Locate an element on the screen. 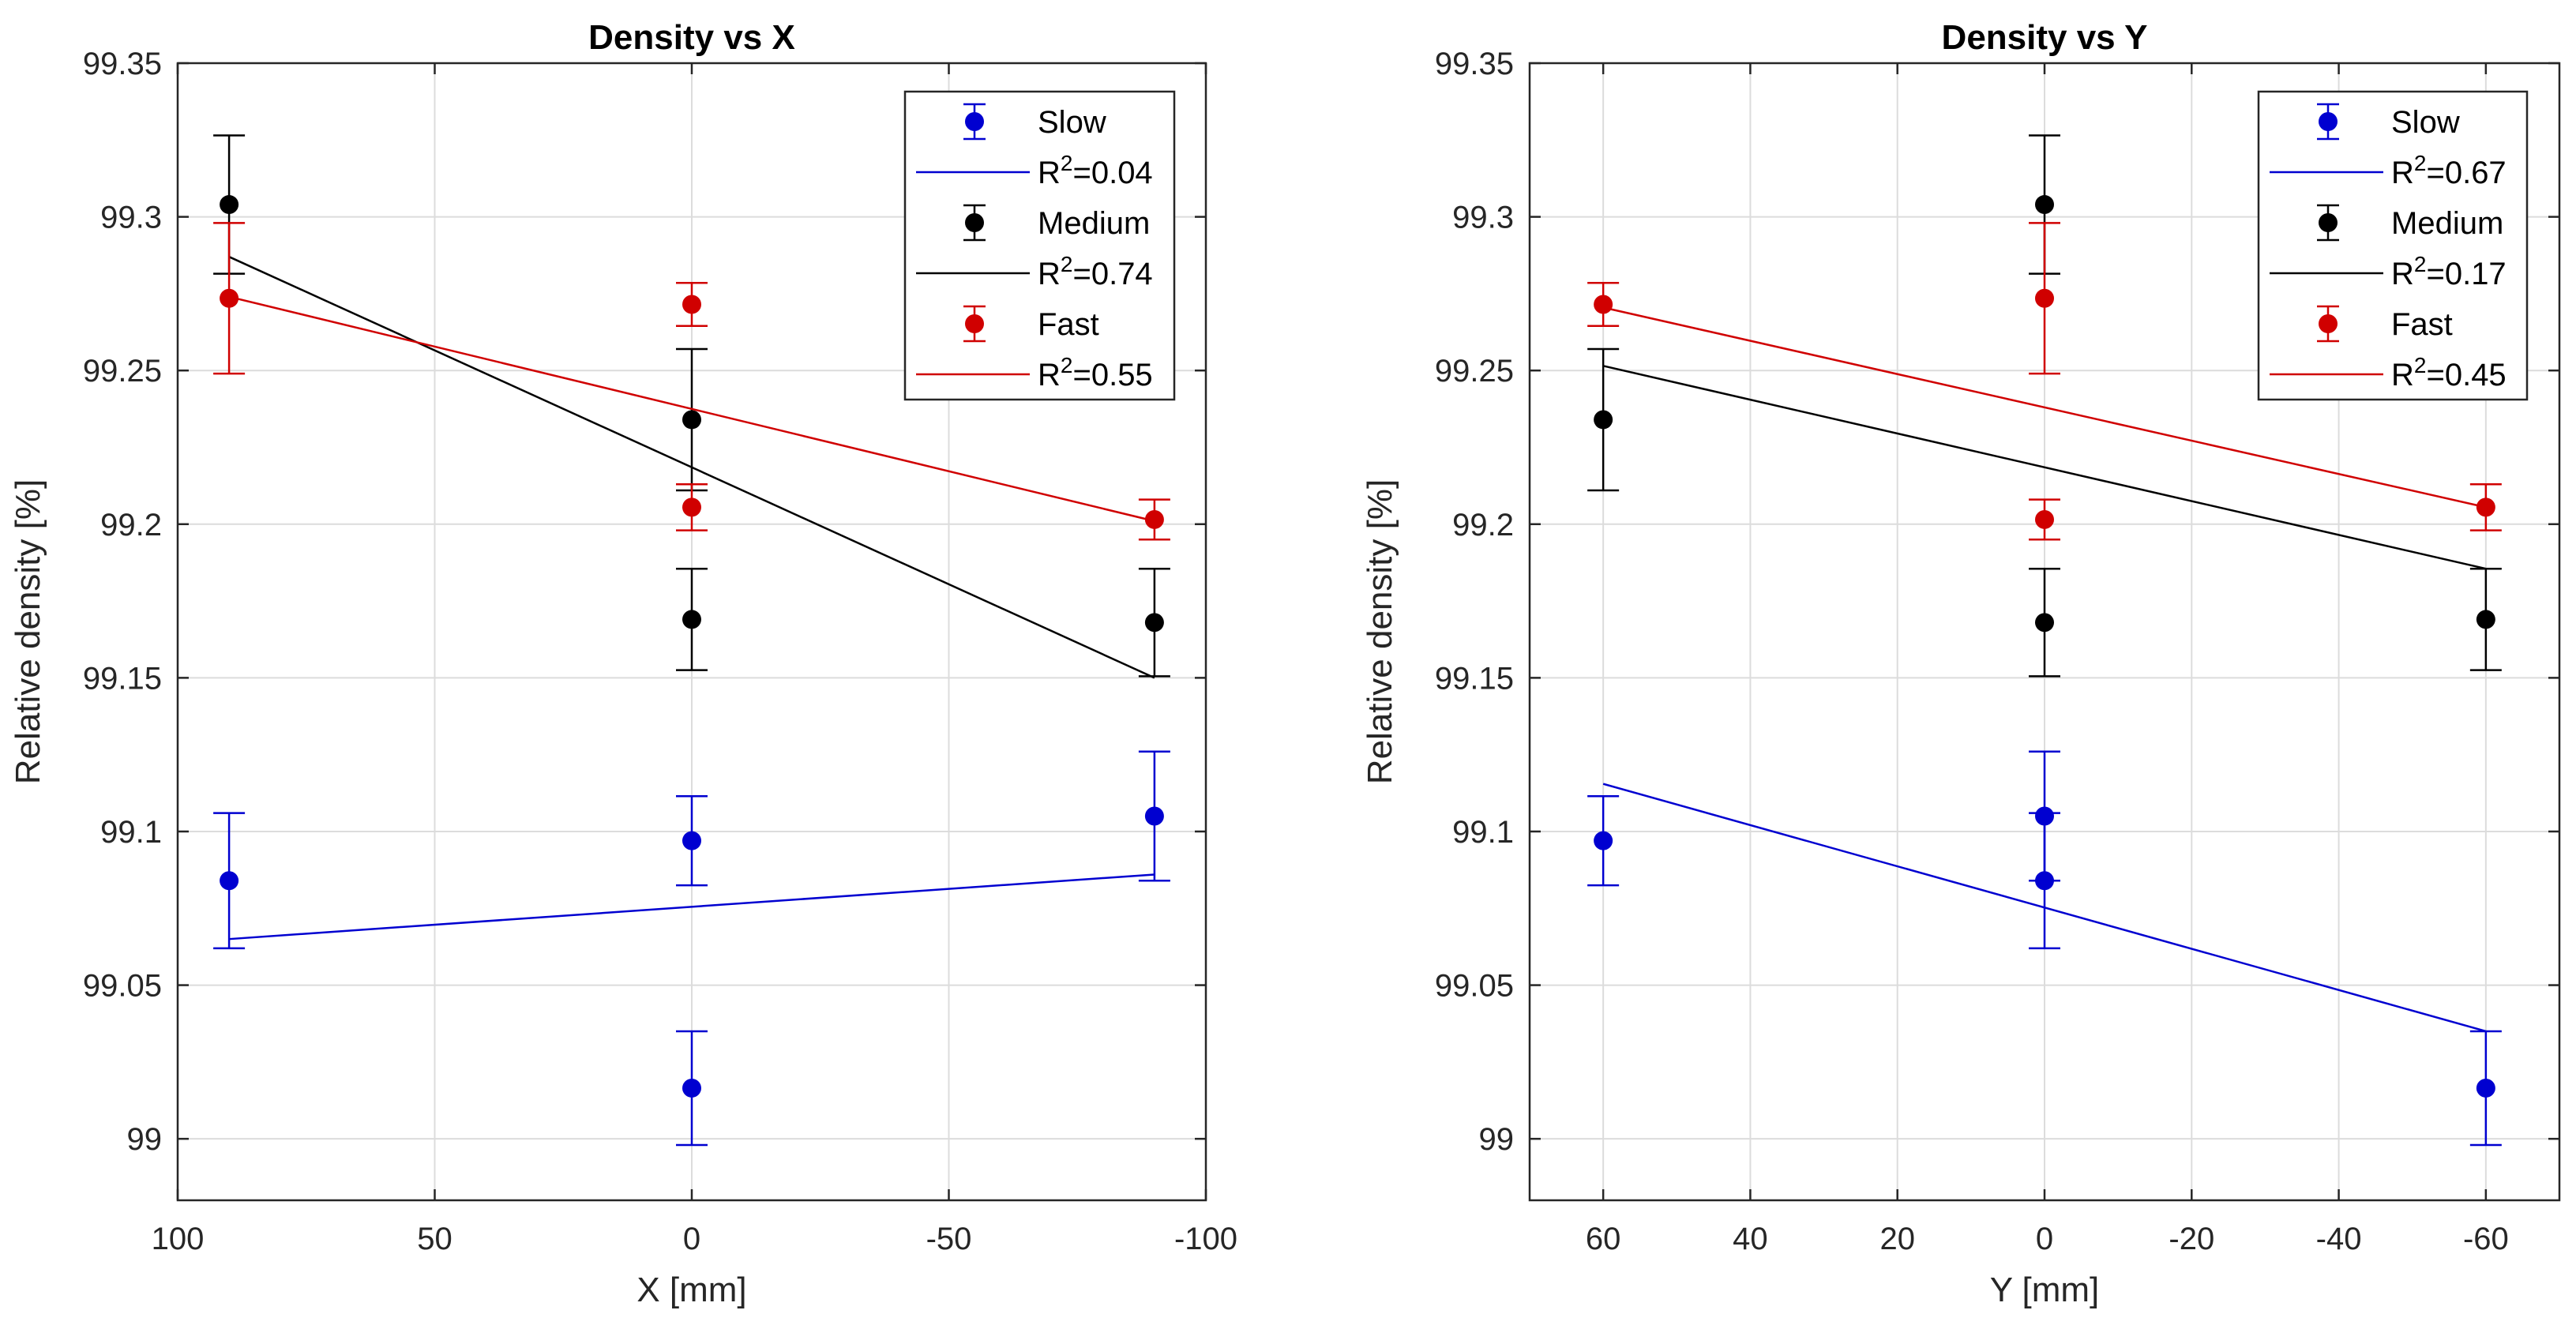 The height and width of the screenshot is (1329, 2576). chart-1-legend-medium-r-squared: R2=0.74 is located at coordinates (1095, 271).